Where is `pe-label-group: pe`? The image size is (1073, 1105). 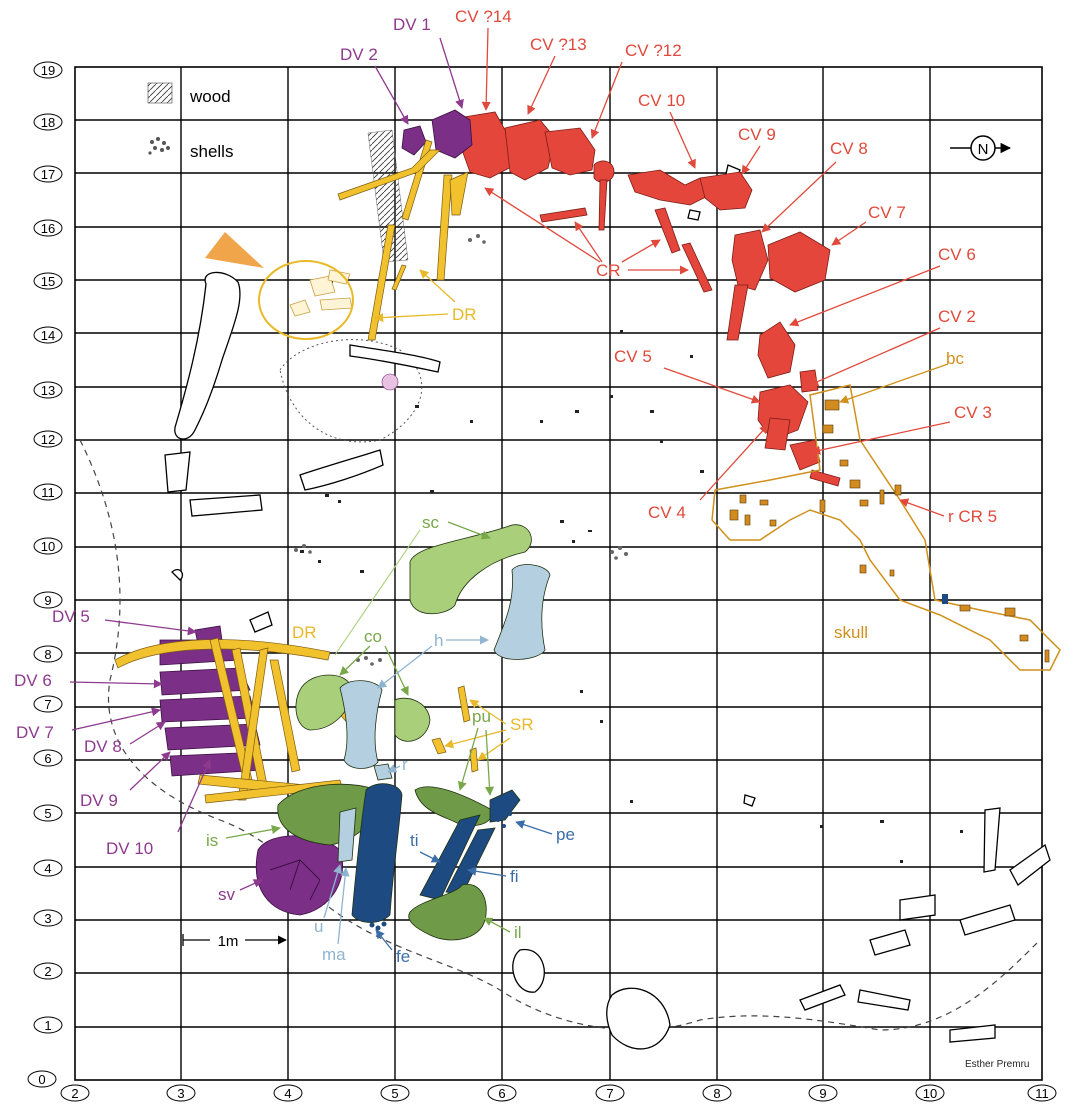 pe-label-group: pe is located at coordinates (545, 832).